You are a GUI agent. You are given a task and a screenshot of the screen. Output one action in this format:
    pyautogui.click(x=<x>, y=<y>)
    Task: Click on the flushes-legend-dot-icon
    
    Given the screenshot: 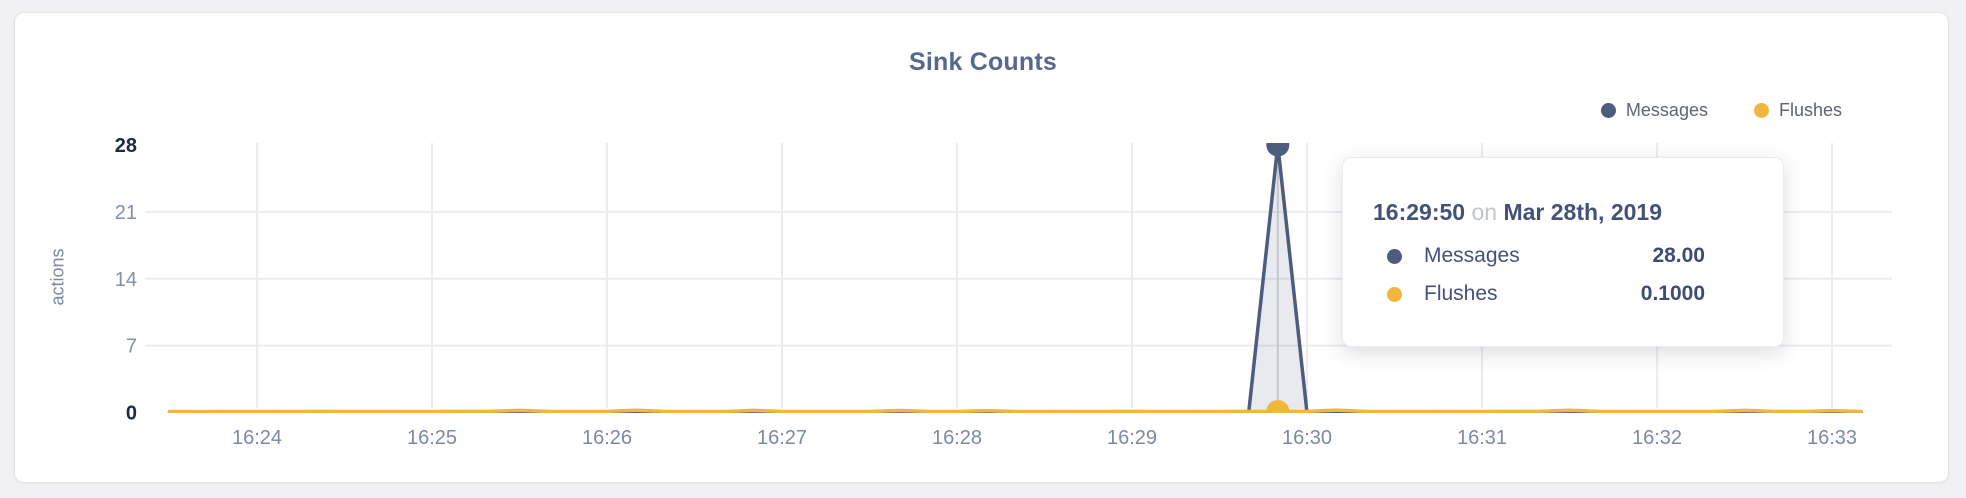 What is the action you would take?
    pyautogui.click(x=1761, y=110)
    